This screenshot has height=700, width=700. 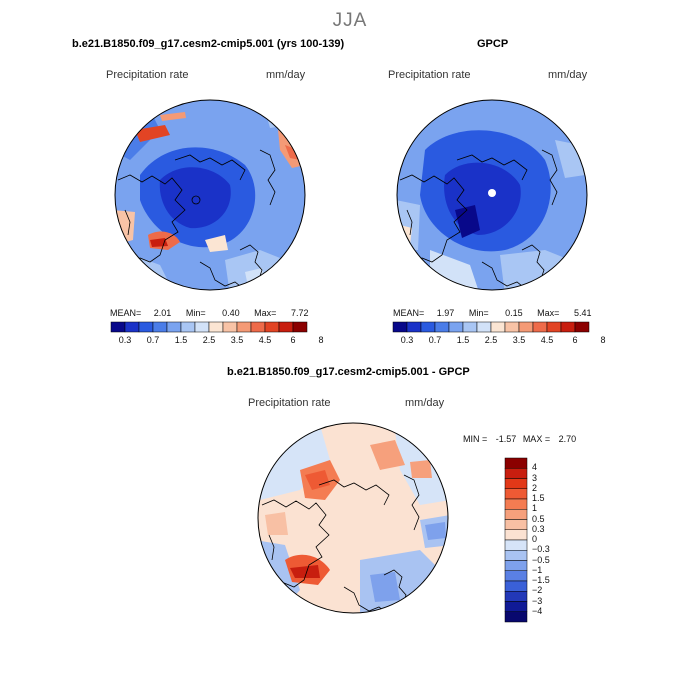 I want to click on panel1-max-label: Max=, so click(x=265, y=313).